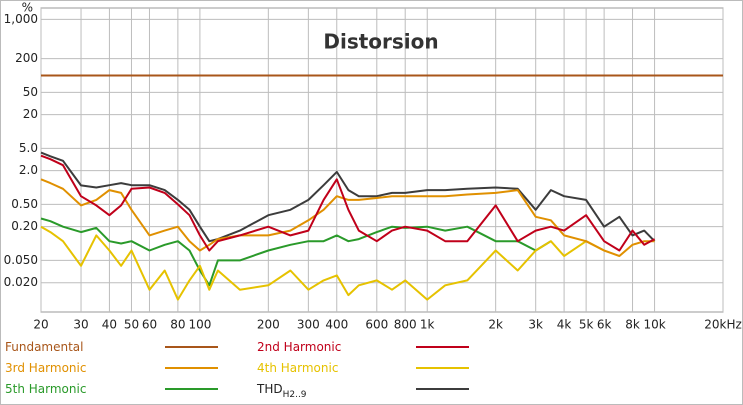 The height and width of the screenshot is (405, 743). Describe the element at coordinates (269, 389) in the screenshot. I see `legend-name: THD` at that location.